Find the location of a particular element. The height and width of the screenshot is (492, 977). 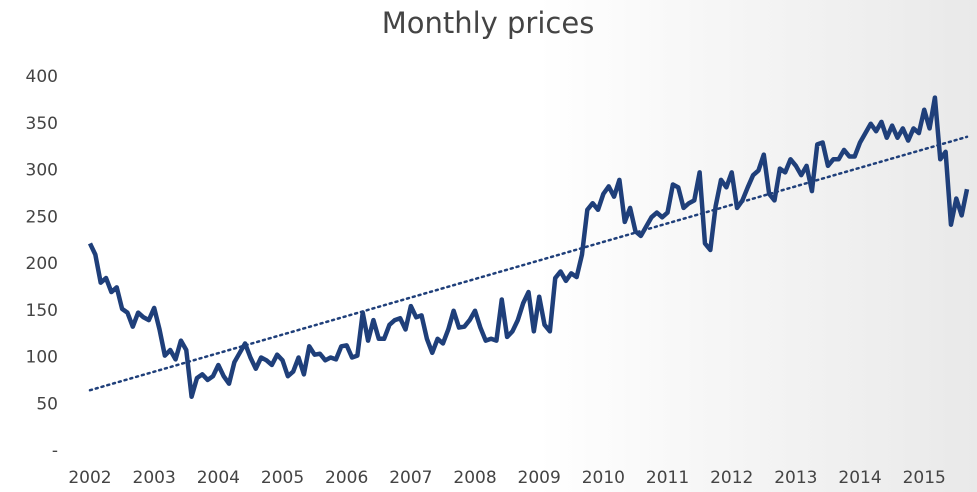

y-tick-label: 400 is located at coordinates (42, 77).